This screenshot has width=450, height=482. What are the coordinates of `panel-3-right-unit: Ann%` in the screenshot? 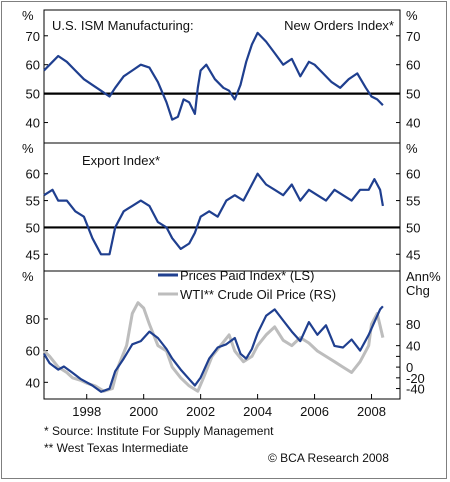 It's located at (423, 276).